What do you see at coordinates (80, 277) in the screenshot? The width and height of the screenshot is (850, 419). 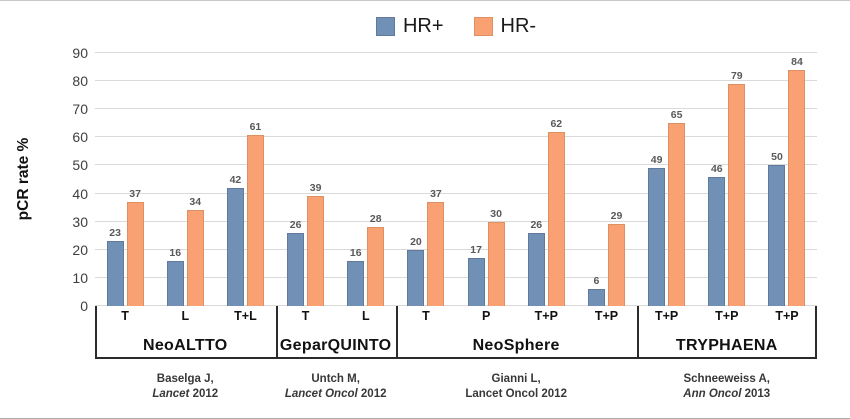 I see `y-tick-10: 10` at bounding box center [80, 277].